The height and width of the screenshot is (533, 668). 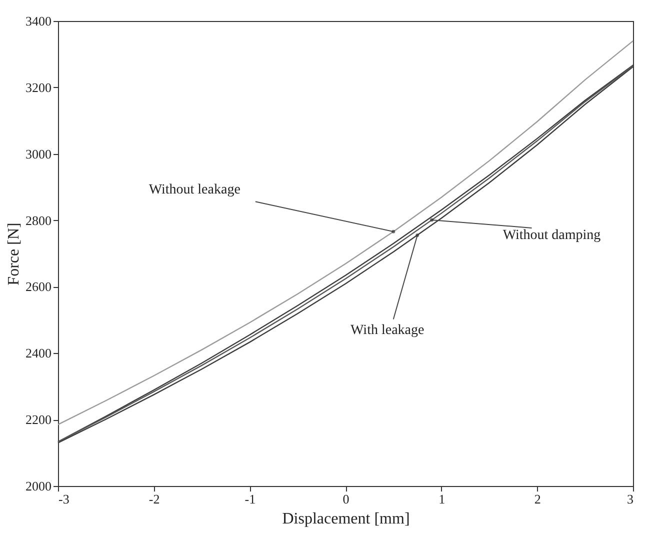 I want to click on y-tick-label: 2400, so click(x=39, y=353).